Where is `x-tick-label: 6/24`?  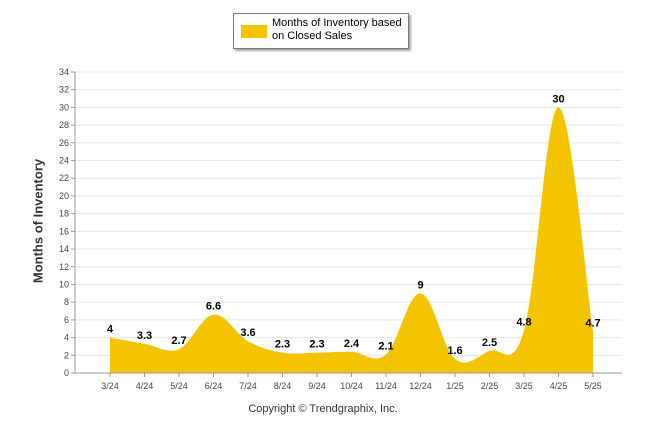
x-tick-label: 6/24 is located at coordinates (214, 386).